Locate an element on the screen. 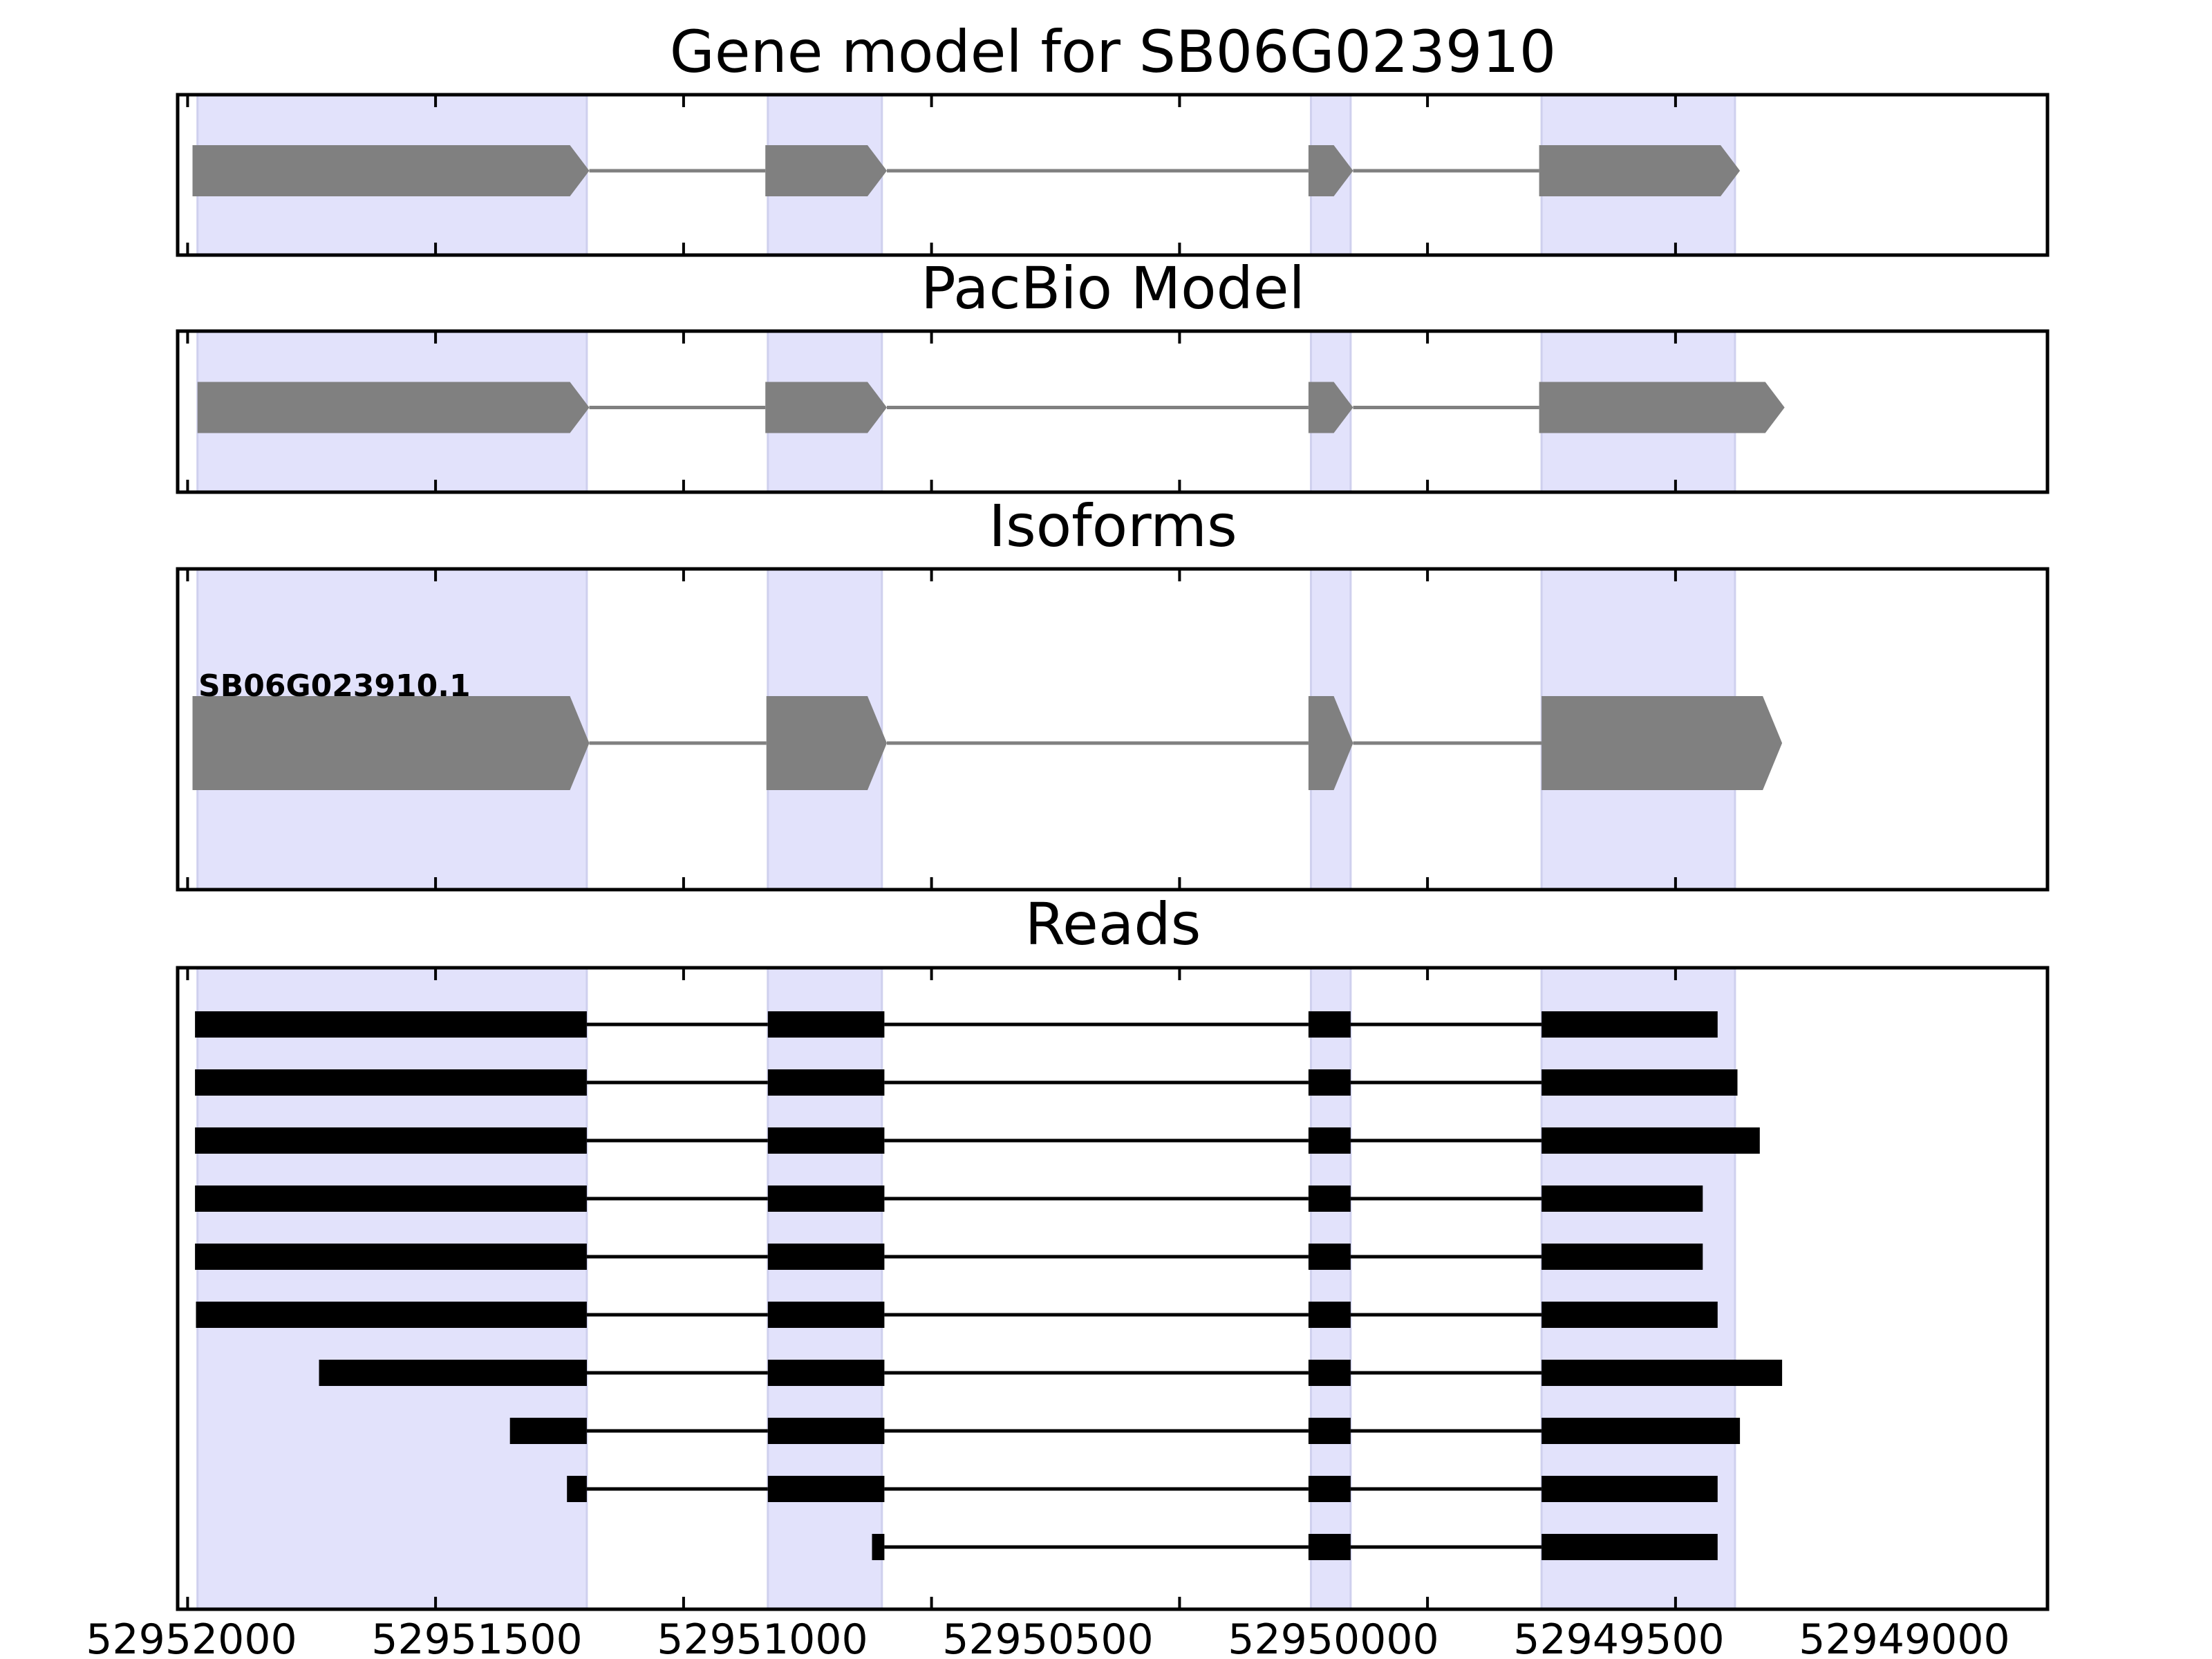 This screenshot has height=1659, width=2212. x-tick-label: 52950500 is located at coordinates (1047, 1637).